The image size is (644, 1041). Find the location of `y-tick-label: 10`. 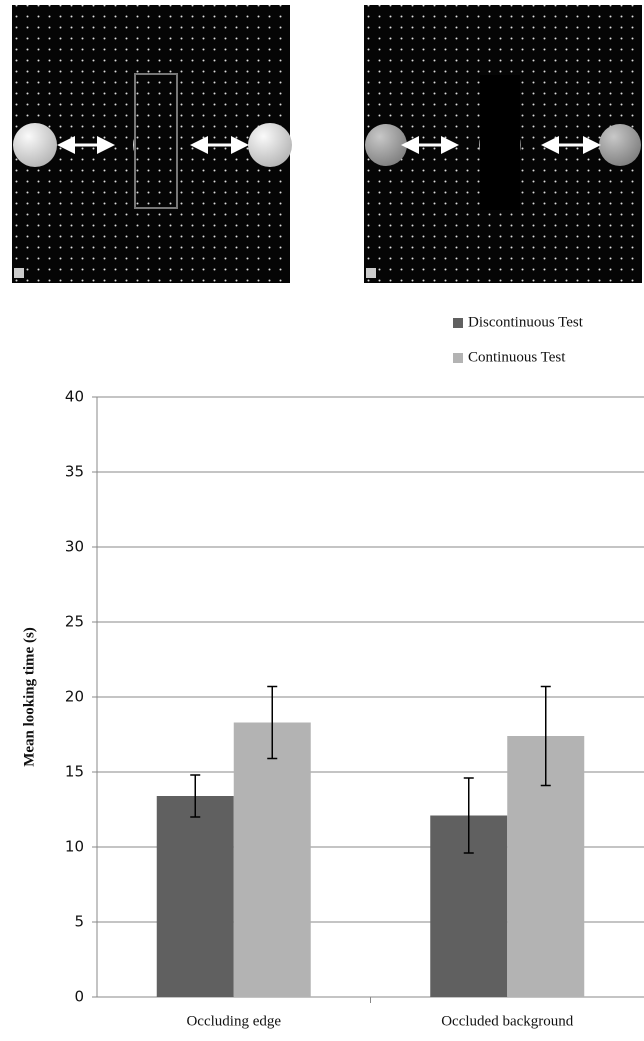

y-tick-label: 10 is located at coordinates (74, 847).